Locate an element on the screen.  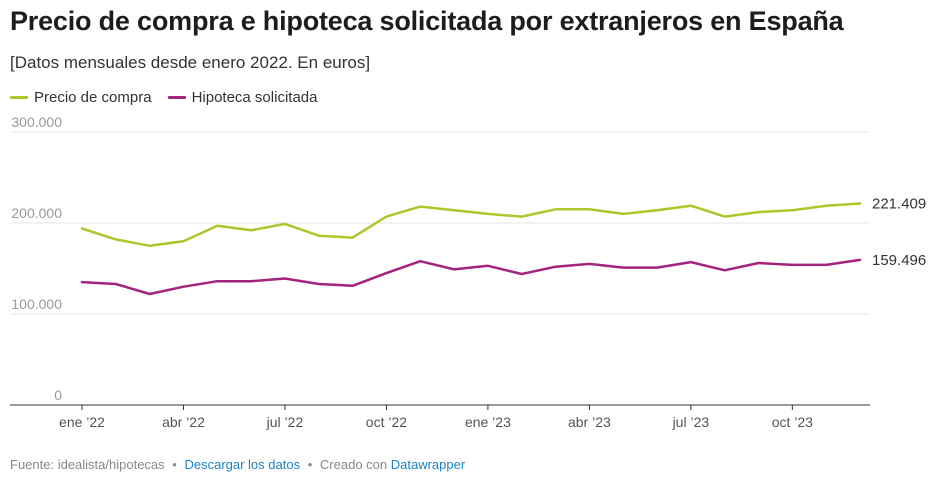
created-with-text: Creado con is located at coordinates (353, 464).